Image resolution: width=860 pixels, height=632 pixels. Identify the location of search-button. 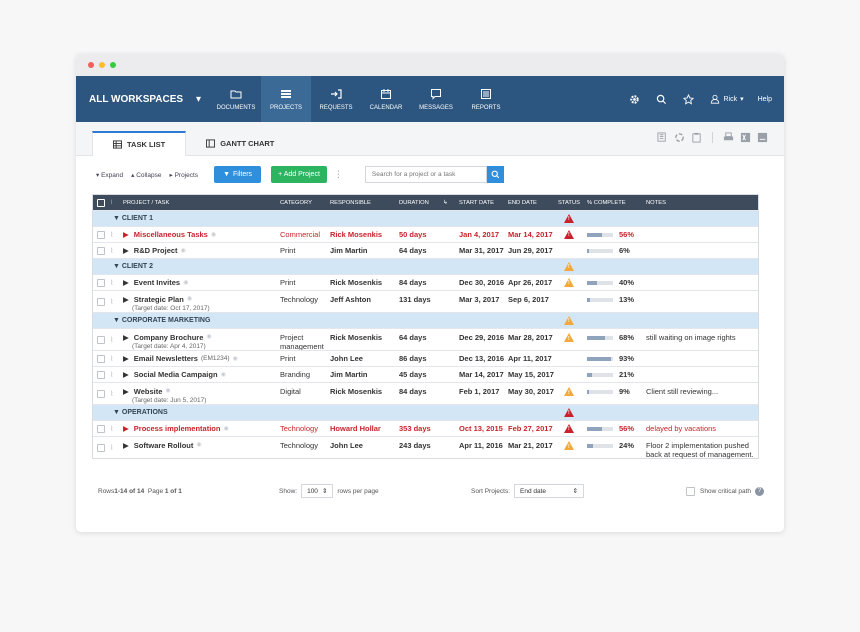
(495, 174).